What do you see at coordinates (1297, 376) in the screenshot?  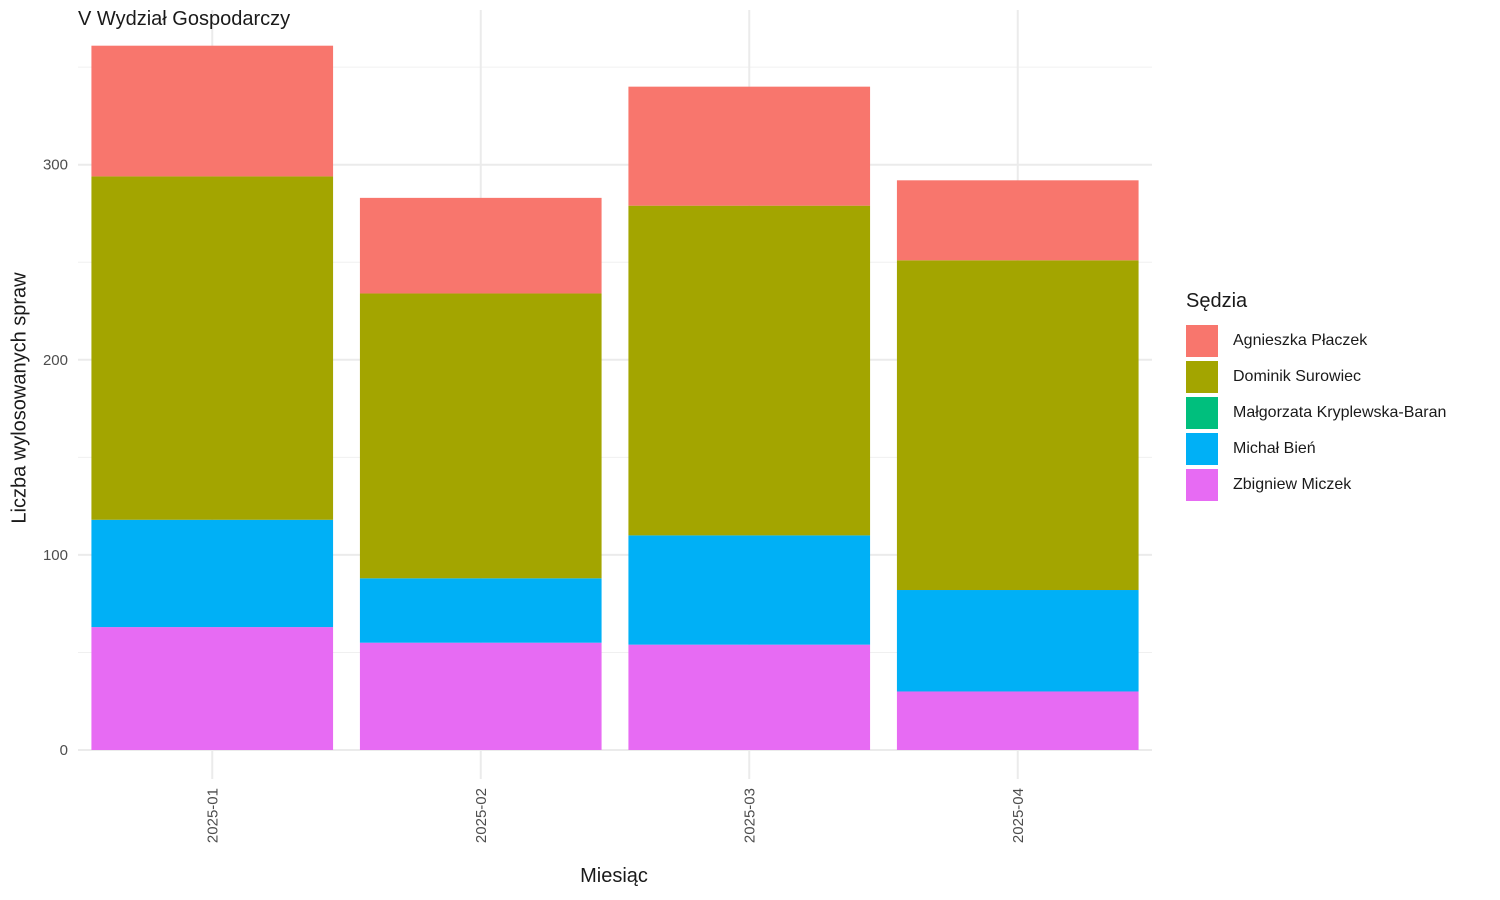 I see `legend-label: Dominik Surowiec` at bounding box center [1297, 376].